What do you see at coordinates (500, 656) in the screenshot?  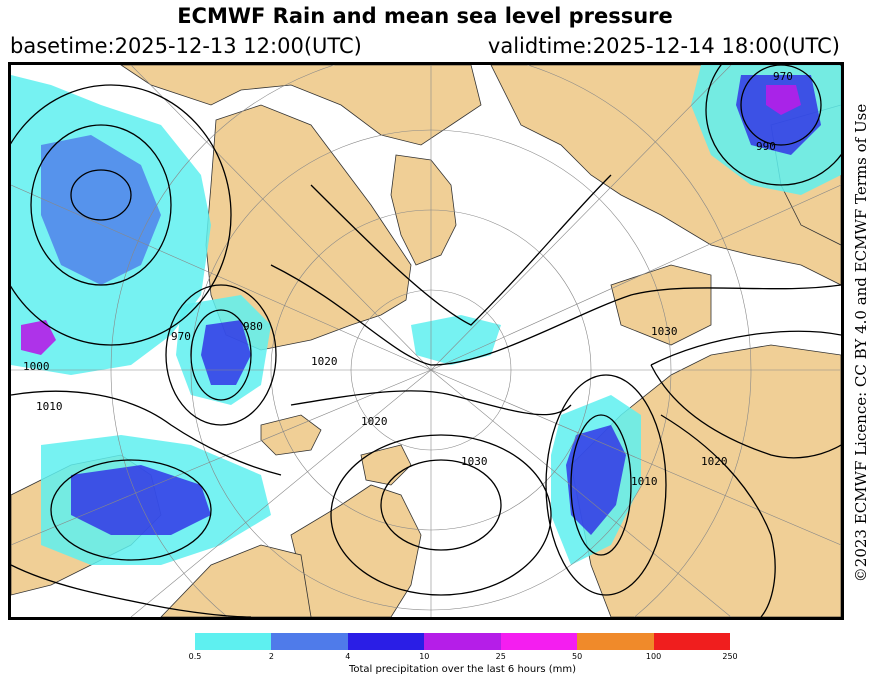 I see `colorbar-tick: 25` at bounding box center [500, 656].